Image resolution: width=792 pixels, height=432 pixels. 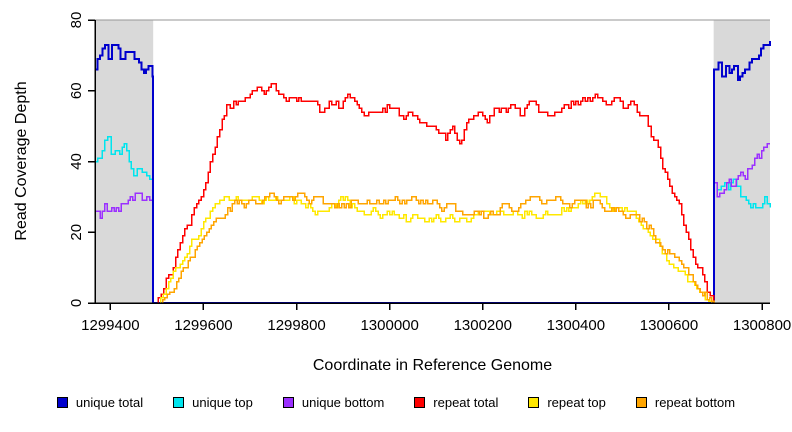 What do you see at coordinates (432, 365) in the screenshot?
I see `x-axis-label: Coordinate in Reference Genome` at bounding box center [432, 365].